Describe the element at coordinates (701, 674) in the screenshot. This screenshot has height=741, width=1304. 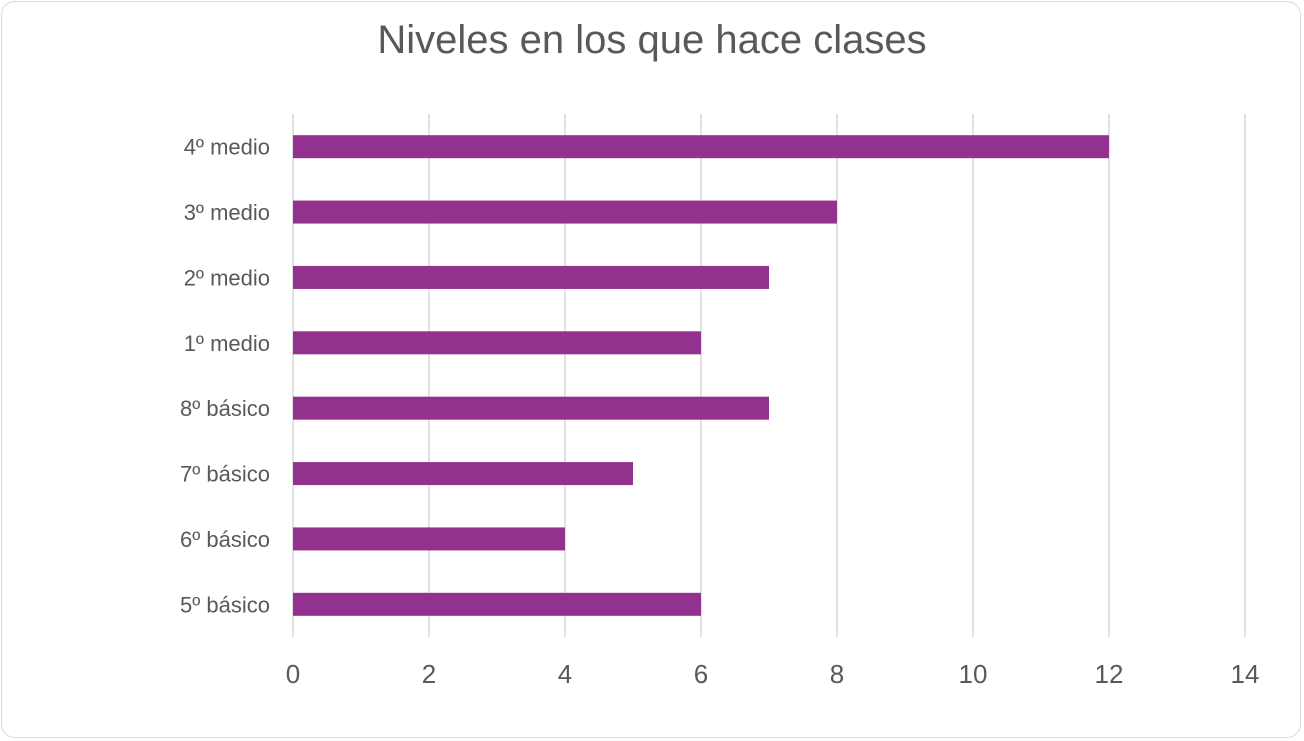
I see `x-tick-label: 6` at that location.